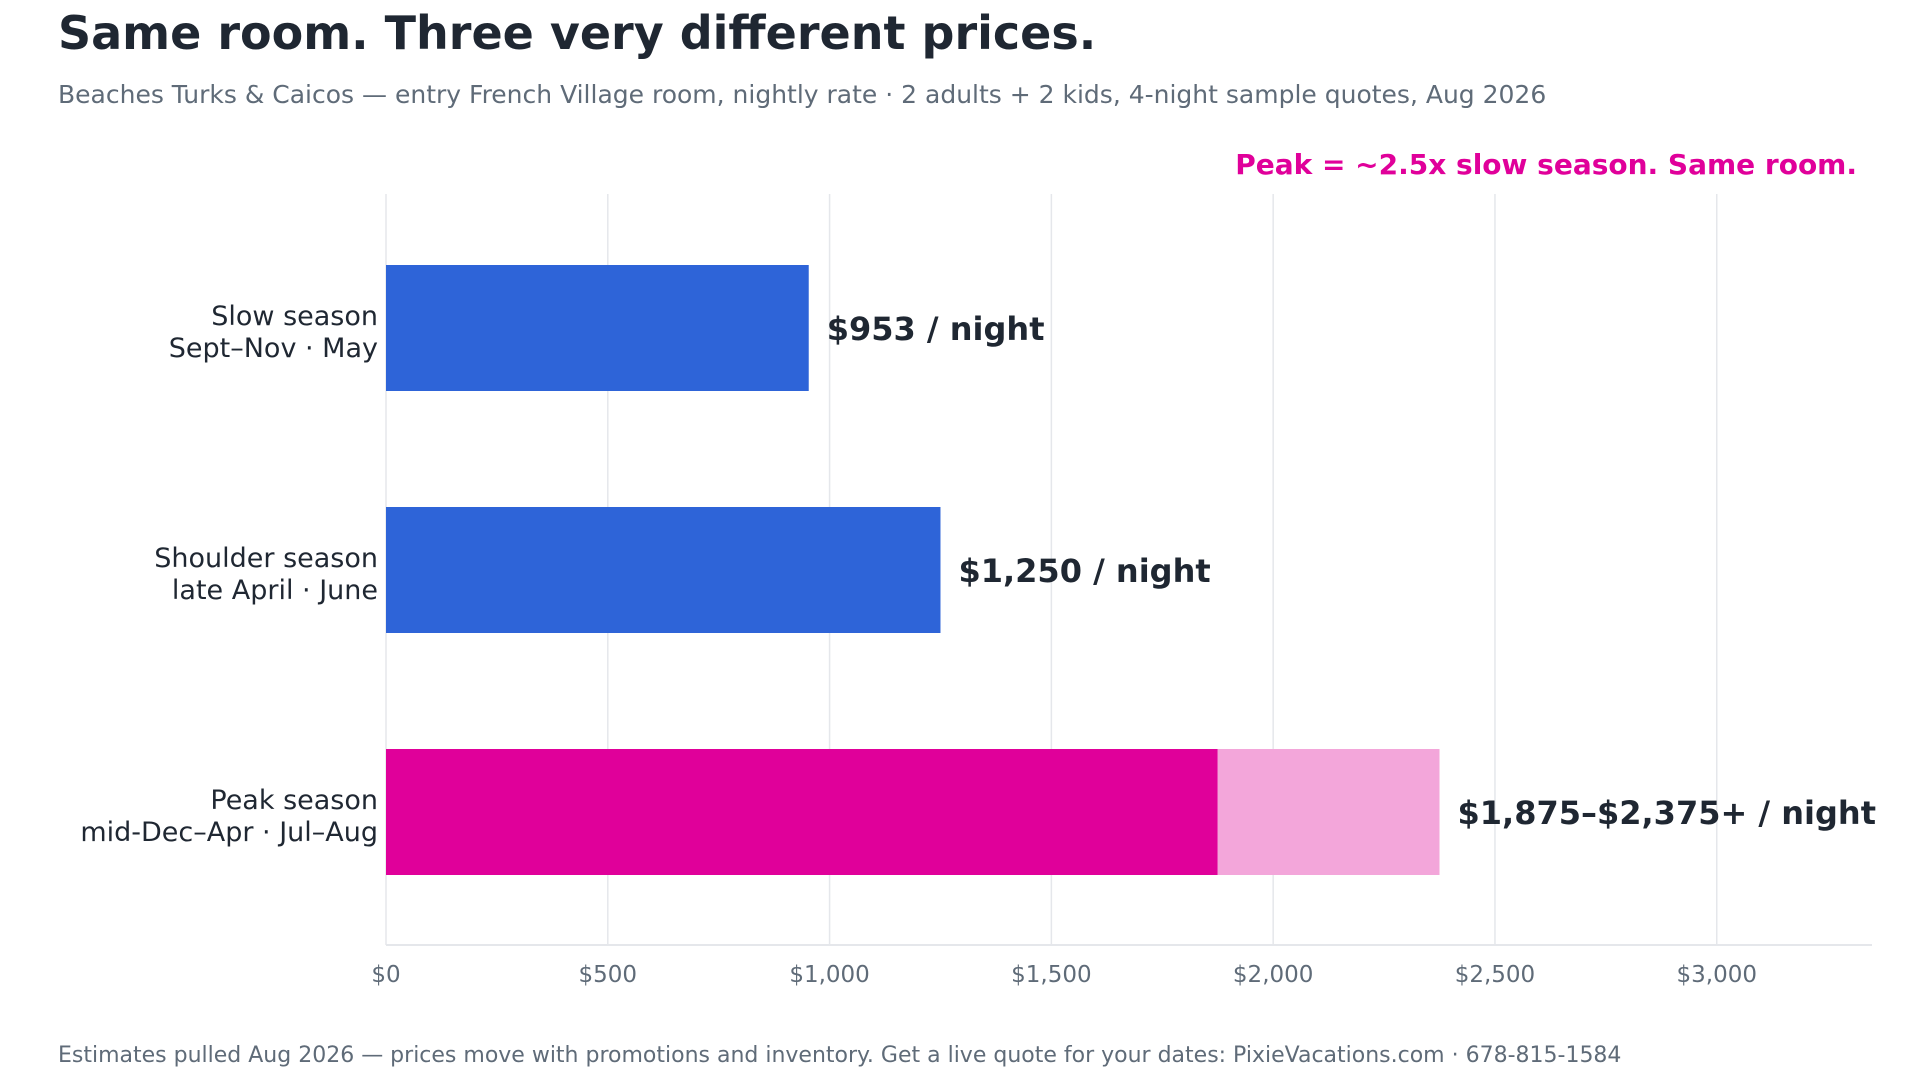 The height and width of the screenshot is (1080, 1920). I want to click on bar-value-label: $953 / night, so click(936, 329).